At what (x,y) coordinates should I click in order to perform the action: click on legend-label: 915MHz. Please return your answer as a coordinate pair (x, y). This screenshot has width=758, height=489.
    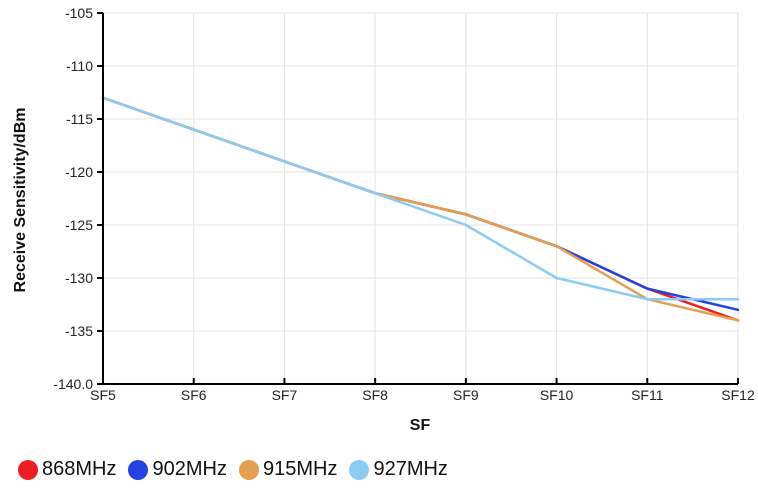
    Looking at the image, I should click on (300, 469).